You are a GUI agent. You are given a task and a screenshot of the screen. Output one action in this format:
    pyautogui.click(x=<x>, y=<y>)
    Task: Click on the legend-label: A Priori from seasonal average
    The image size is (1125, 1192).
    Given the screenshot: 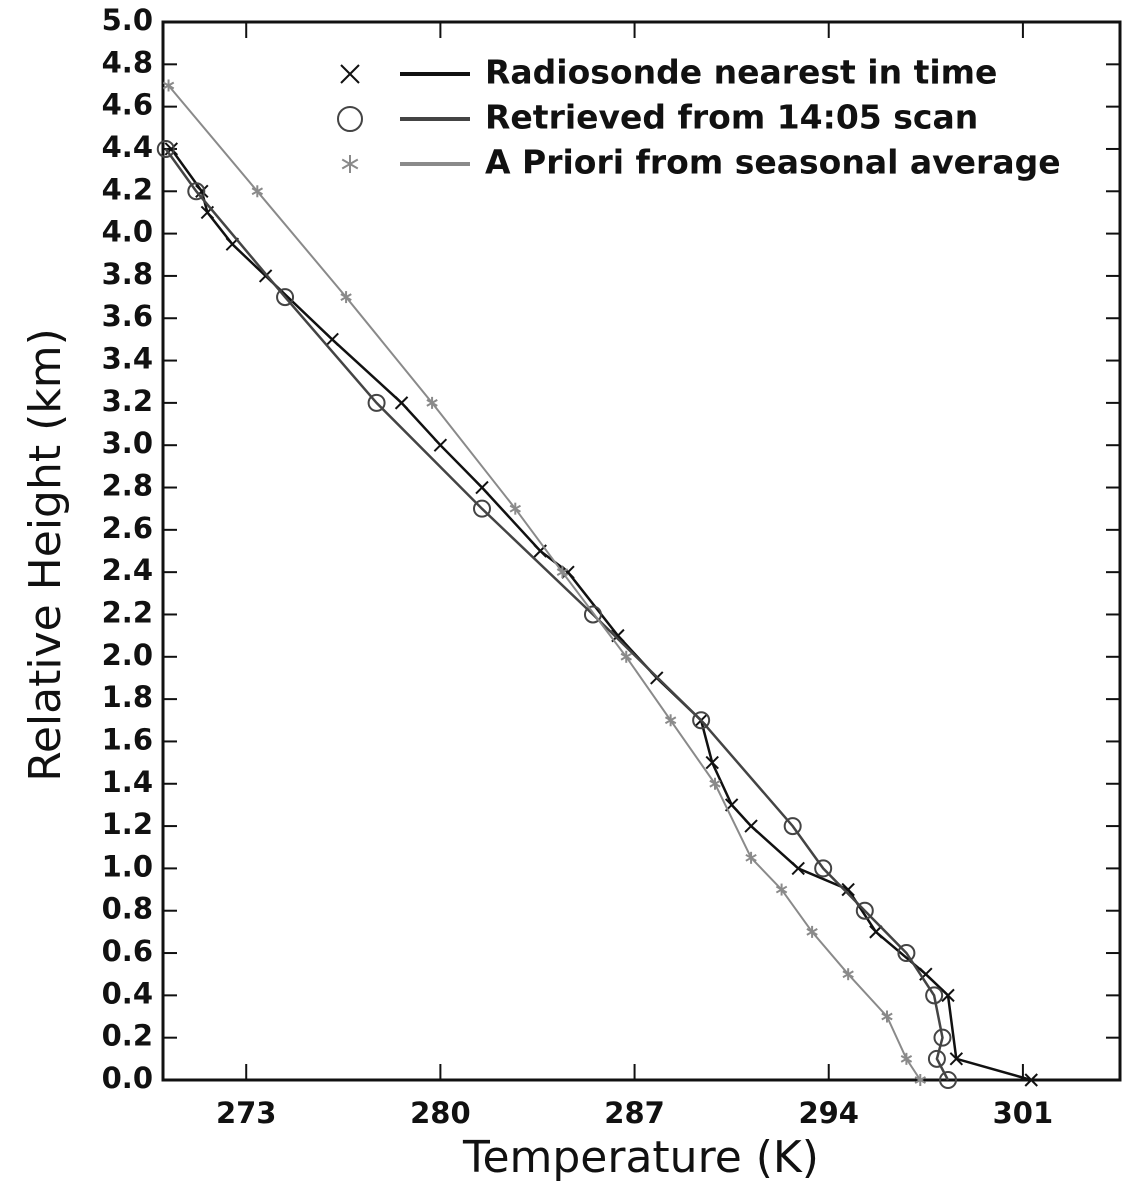 What is the action you would take?
    pyautogui.click(x=773, y=162)
    